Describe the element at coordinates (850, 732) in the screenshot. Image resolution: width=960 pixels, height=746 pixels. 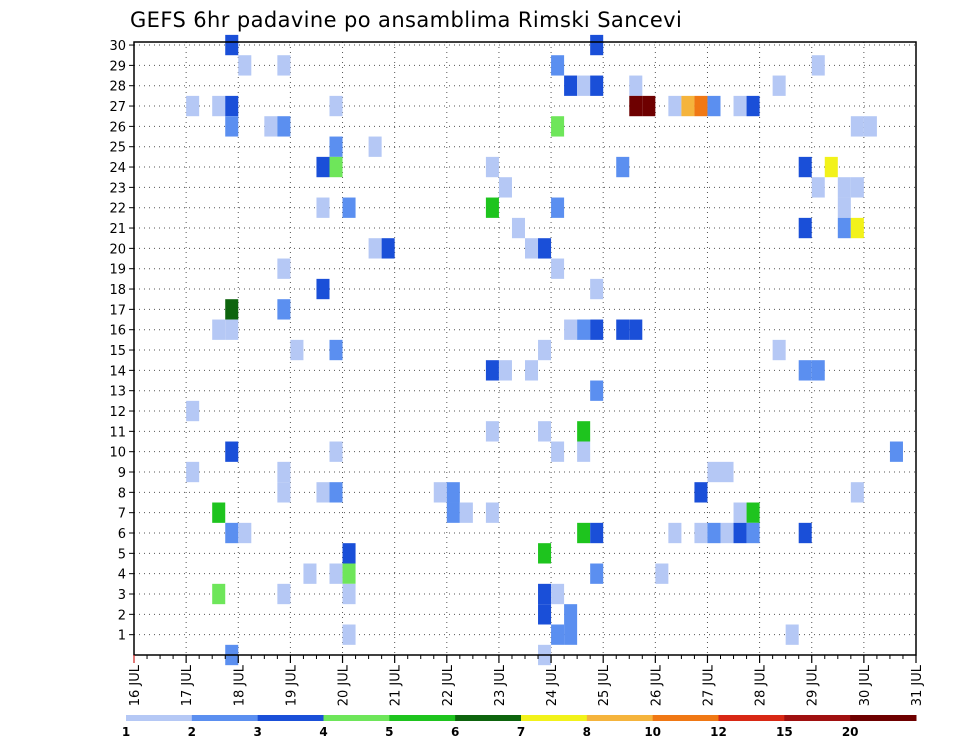
I see `legend-label: 20` at that location.